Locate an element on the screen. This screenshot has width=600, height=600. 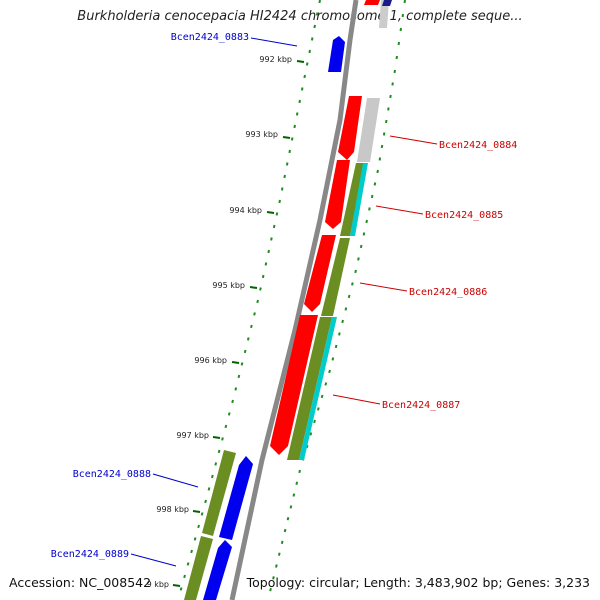
kbp-label-995: 995 kbp is located at coordinates (228, 285).